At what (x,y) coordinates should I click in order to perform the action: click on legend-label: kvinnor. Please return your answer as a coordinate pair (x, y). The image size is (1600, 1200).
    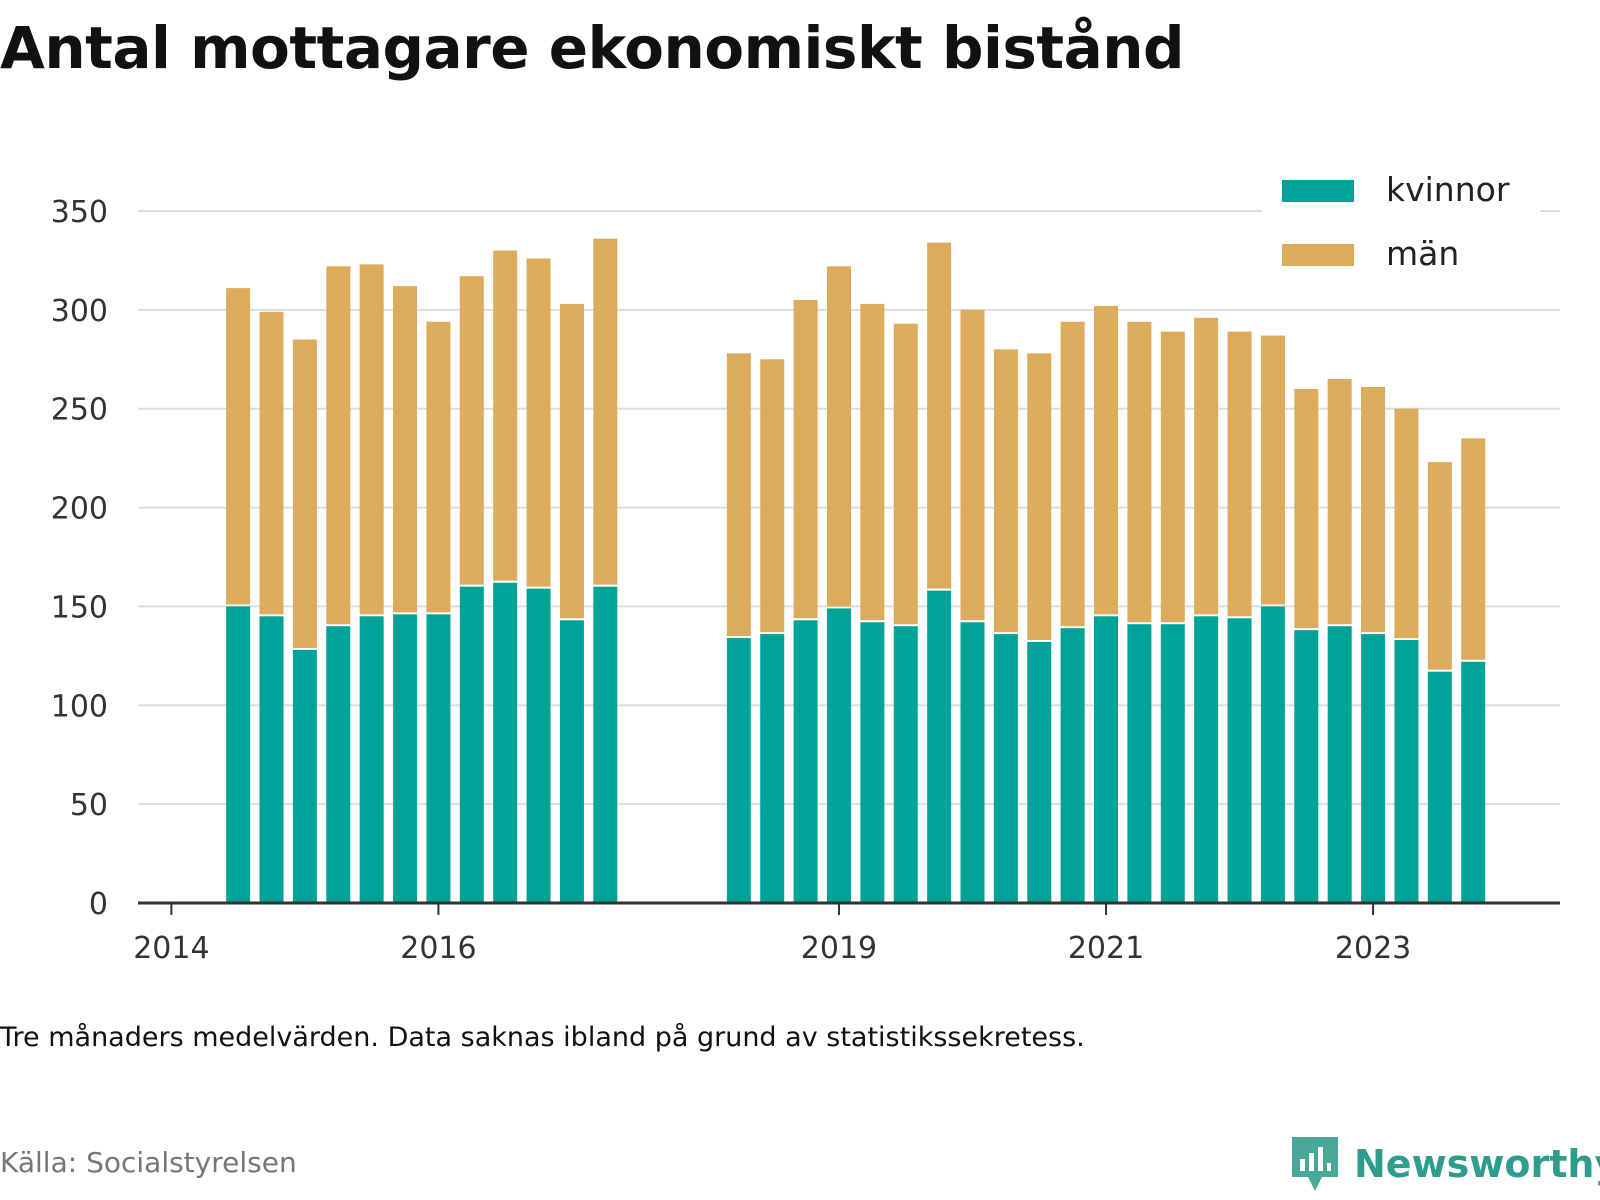
    Looking at the image, I should click on (1448, 189).